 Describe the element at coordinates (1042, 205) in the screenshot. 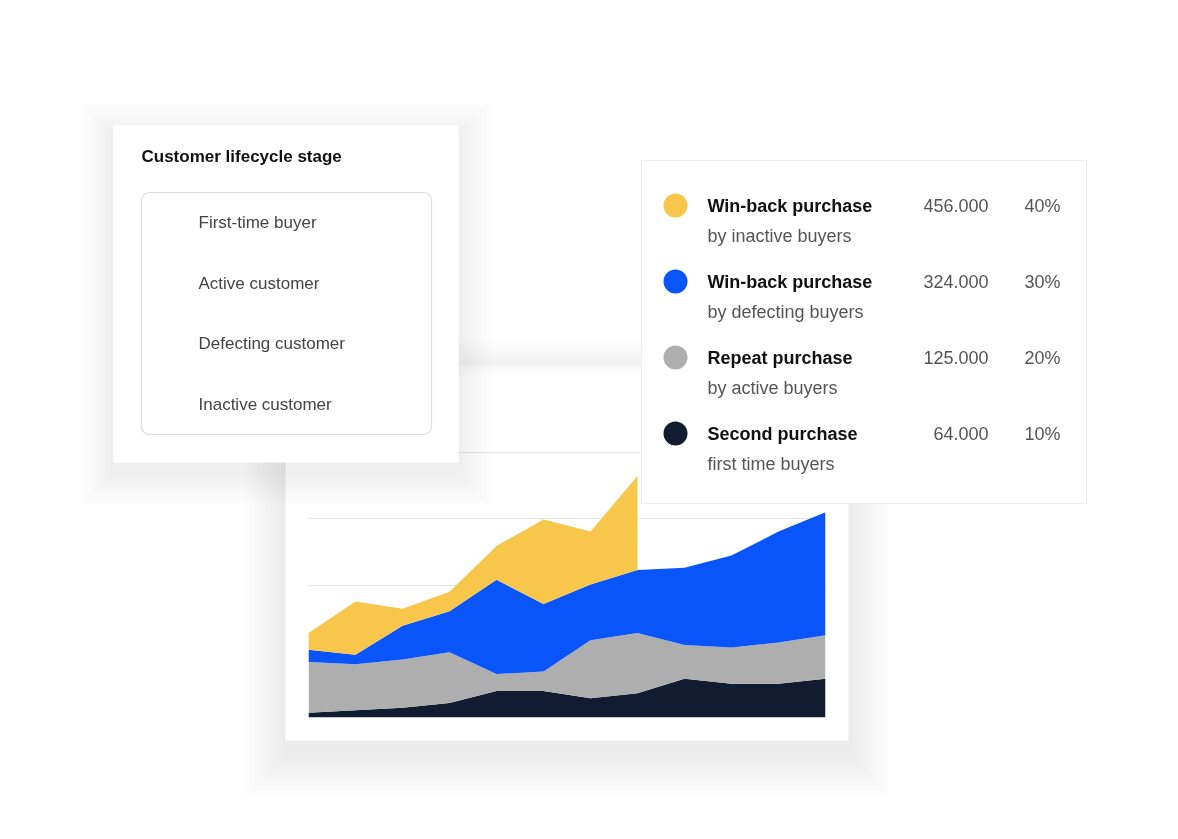

I see `text: 40%` at that location.